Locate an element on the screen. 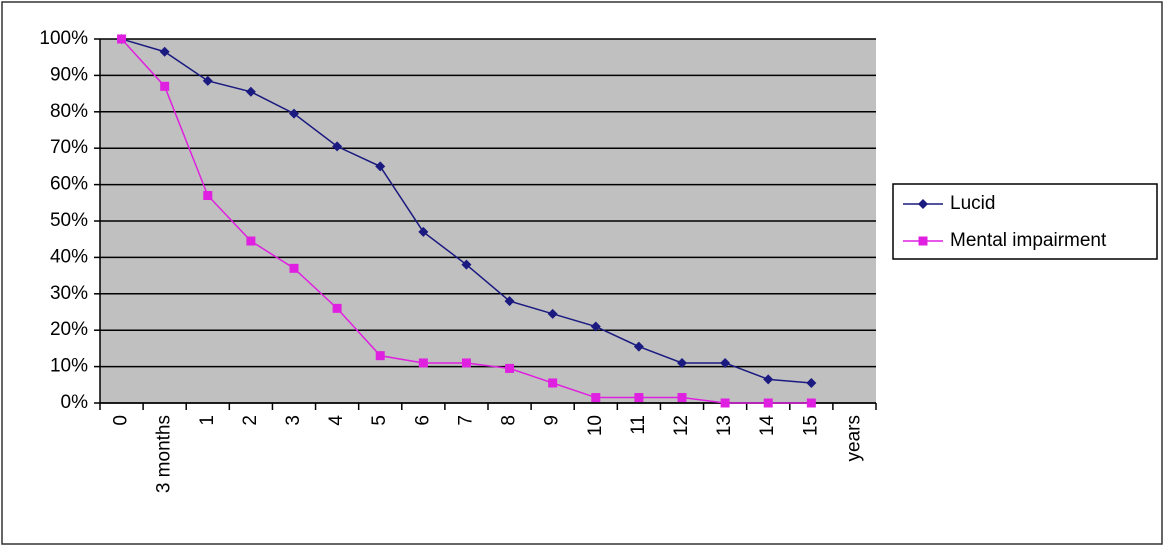 The image size is (1164, 546). legend-label: Mental impairment is located at coordinates (1028, 240).